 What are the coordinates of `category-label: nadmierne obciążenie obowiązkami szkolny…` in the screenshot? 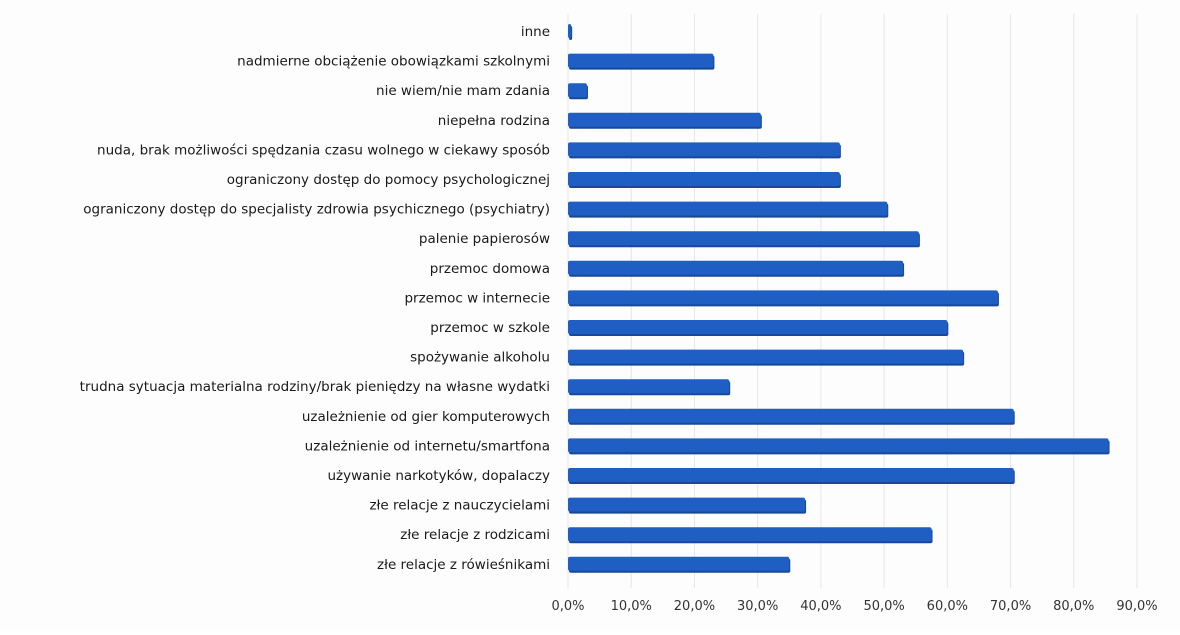 It's located at (393, 62).